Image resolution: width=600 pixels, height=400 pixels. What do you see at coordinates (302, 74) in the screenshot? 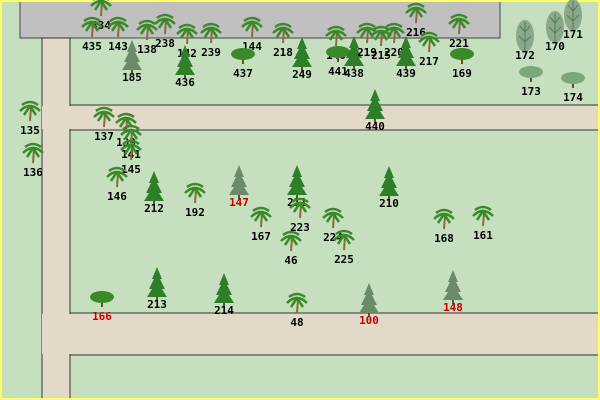
I see `tree-label: 249` at bounding box center [302, 74].